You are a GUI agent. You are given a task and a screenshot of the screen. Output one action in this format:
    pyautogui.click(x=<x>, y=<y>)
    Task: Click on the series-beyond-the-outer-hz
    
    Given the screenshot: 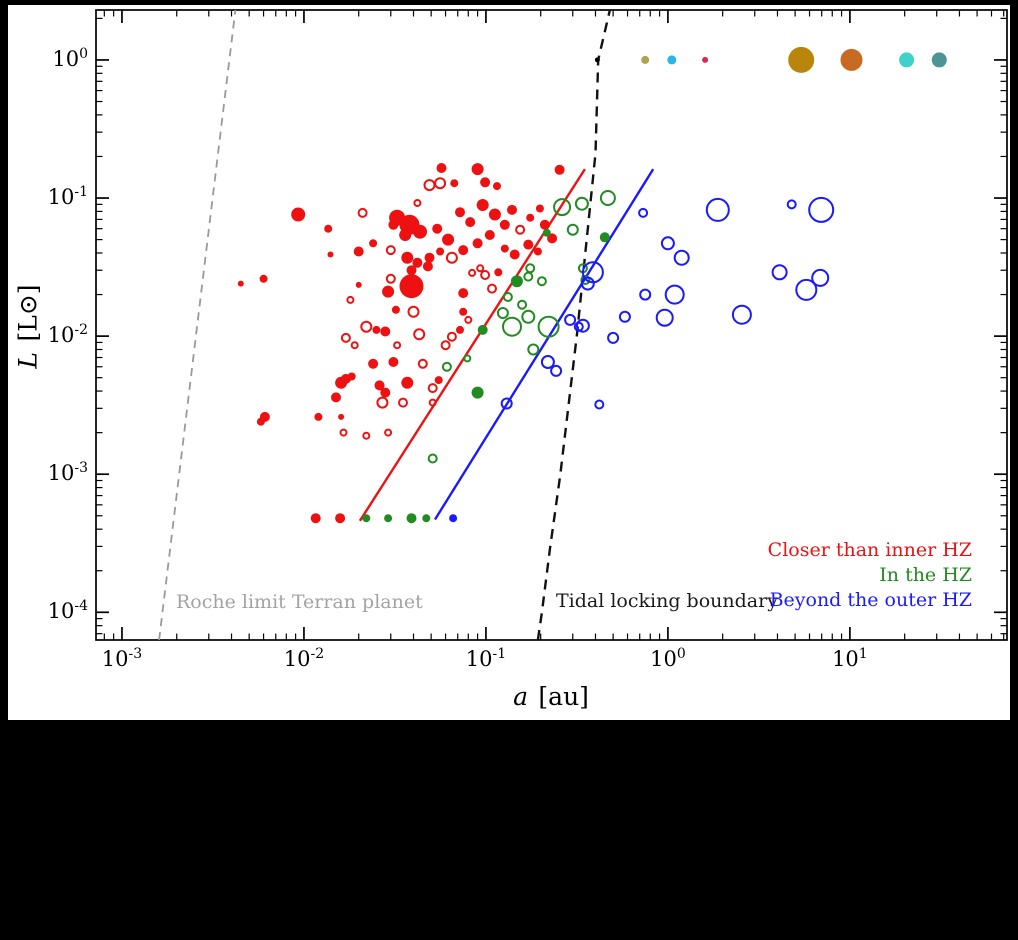 What is the action you would take?
    pyautogui.click(x=642, y=359)
    